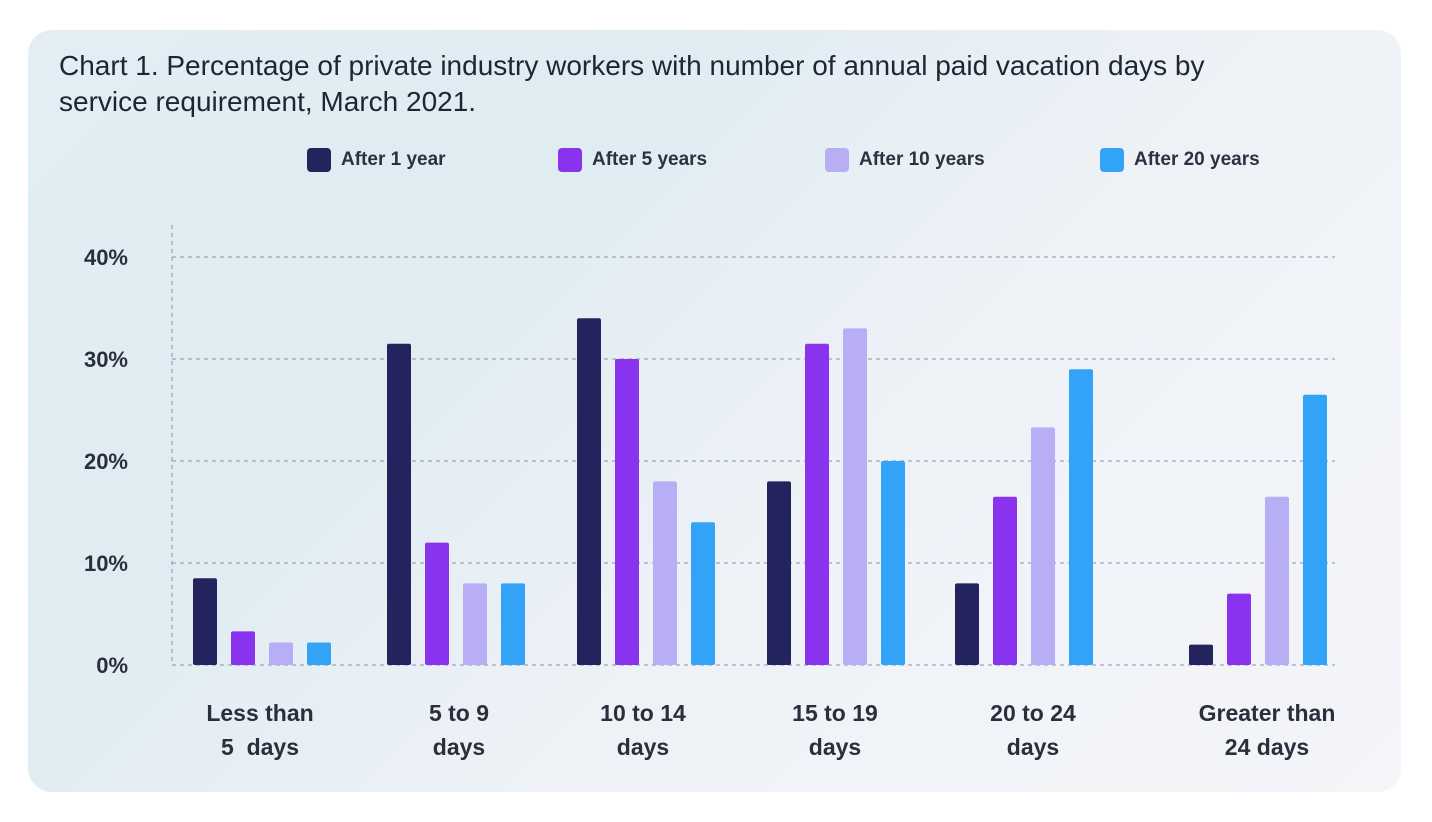  What do you see at coordinates (922, 159) in the screenshot?
I see `legend-label: After 10 years` at bounding box center [922, 159].